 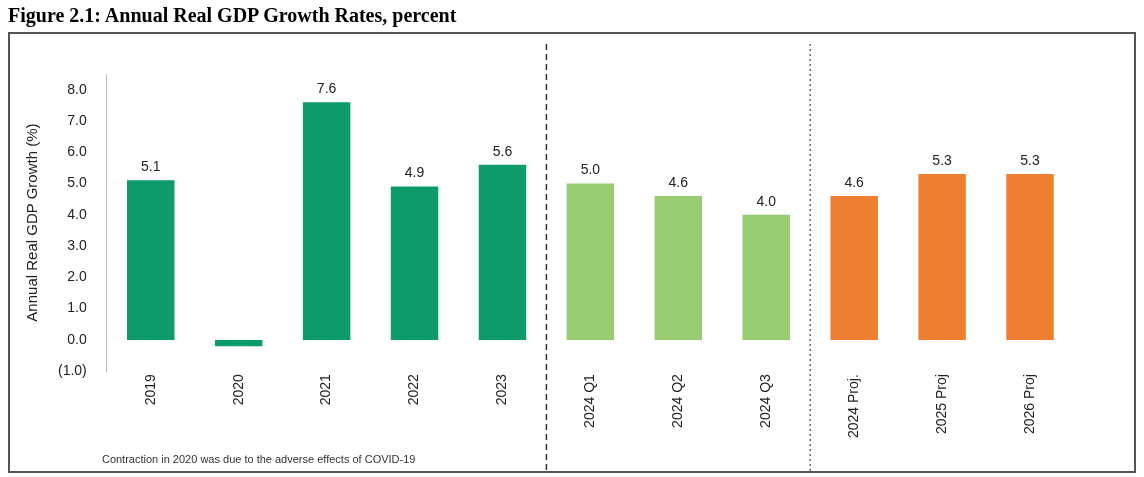 I want to click on y-tick-label: 5.0, so click(x=77, y=182).